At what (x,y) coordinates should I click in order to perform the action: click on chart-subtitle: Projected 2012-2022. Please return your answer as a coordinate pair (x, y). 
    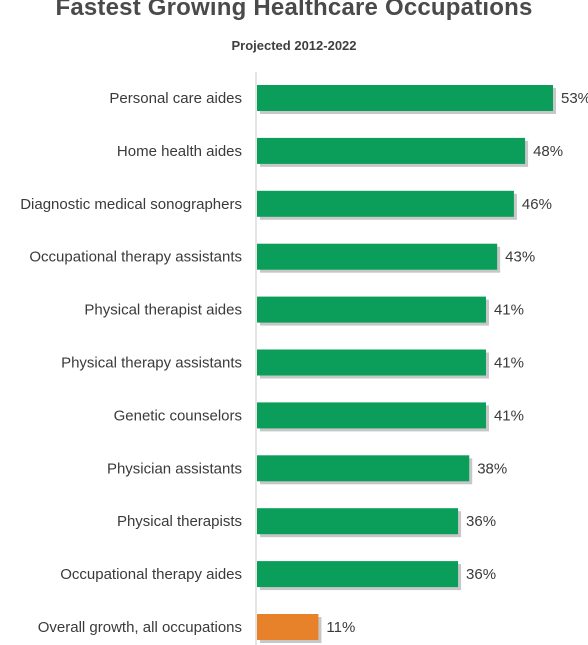
    Looking at the image, I should click on (294, 45).